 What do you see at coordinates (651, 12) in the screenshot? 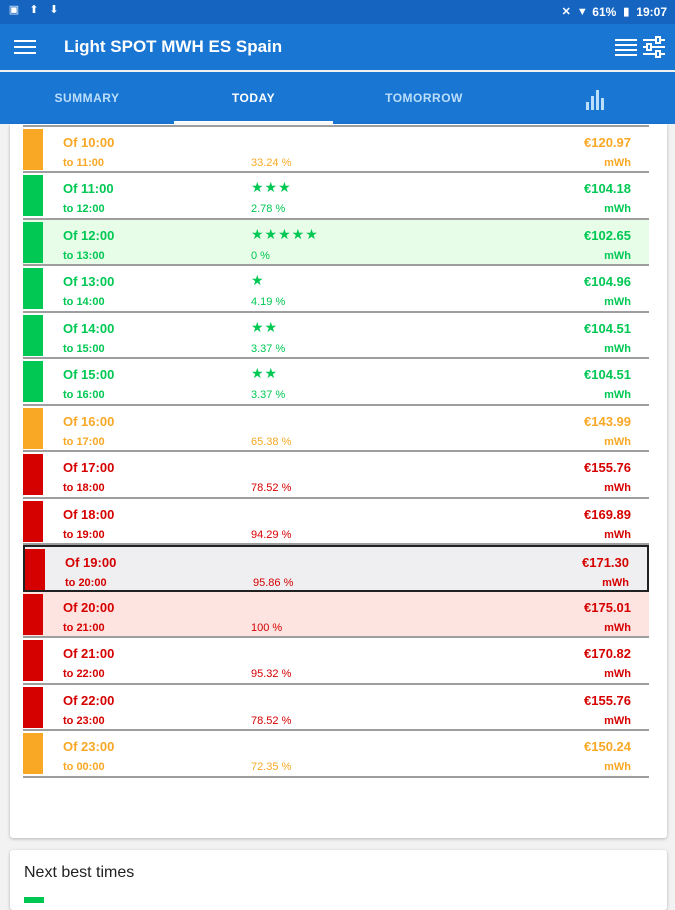
I see `clock: 19:07` at bounding box center [651, 12].